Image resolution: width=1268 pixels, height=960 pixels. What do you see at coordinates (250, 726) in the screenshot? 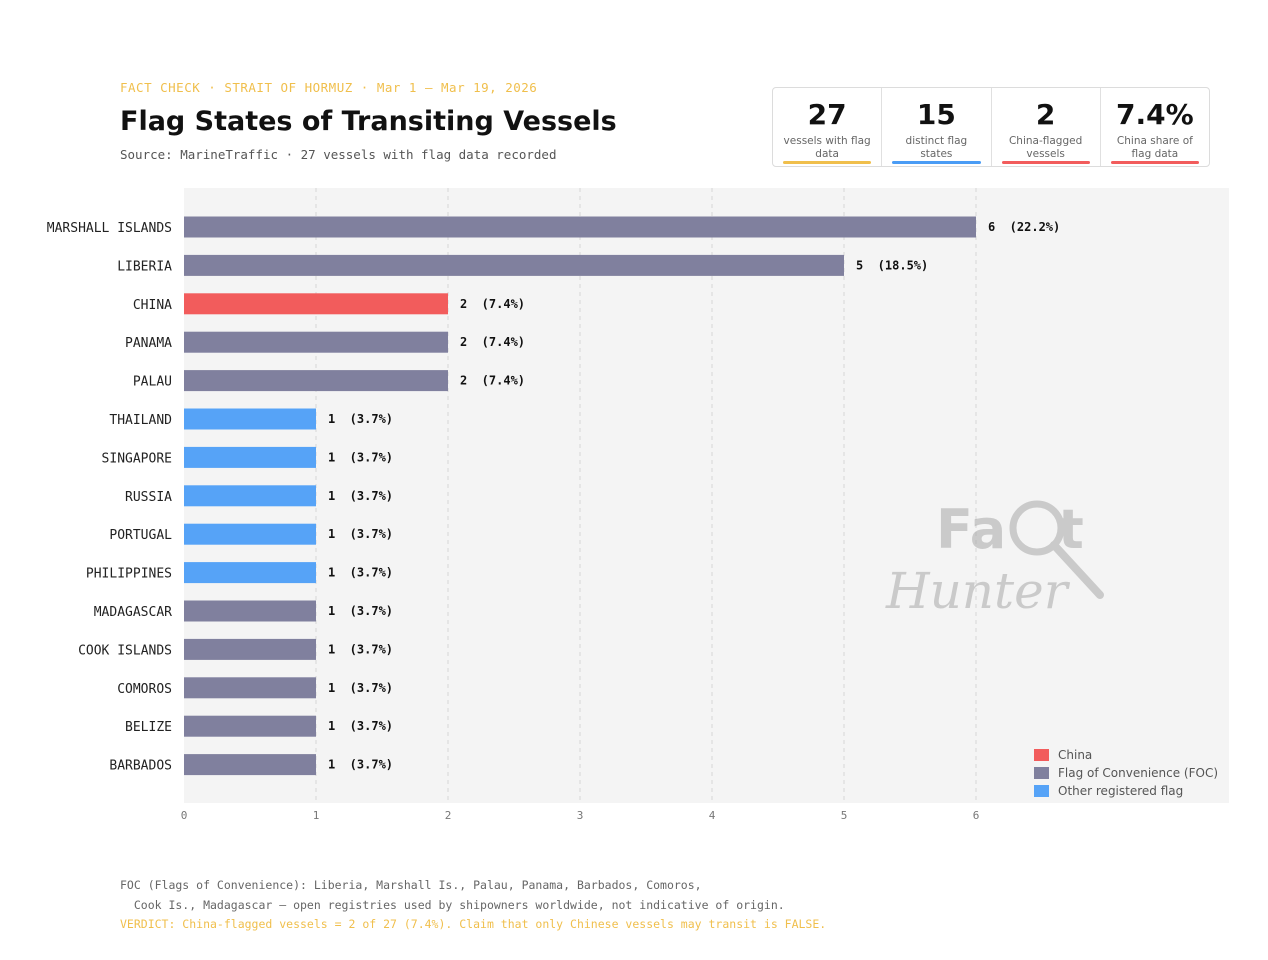
I see `bar-belize` at bounding box center [250, 726].